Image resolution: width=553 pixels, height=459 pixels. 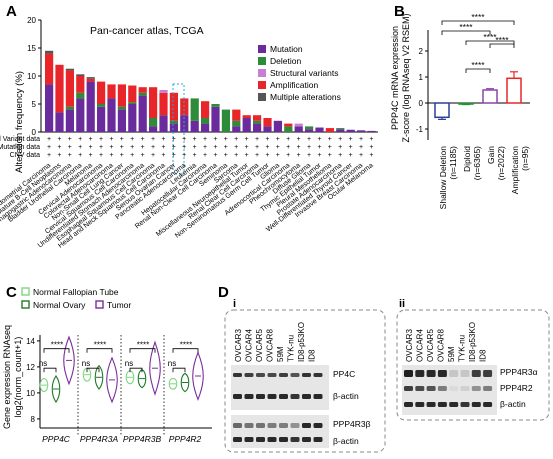 What do you see at coordinates (223, 293) in the screenshot?
I see `panel-d-letter: D` at bounding box center [223, 293].